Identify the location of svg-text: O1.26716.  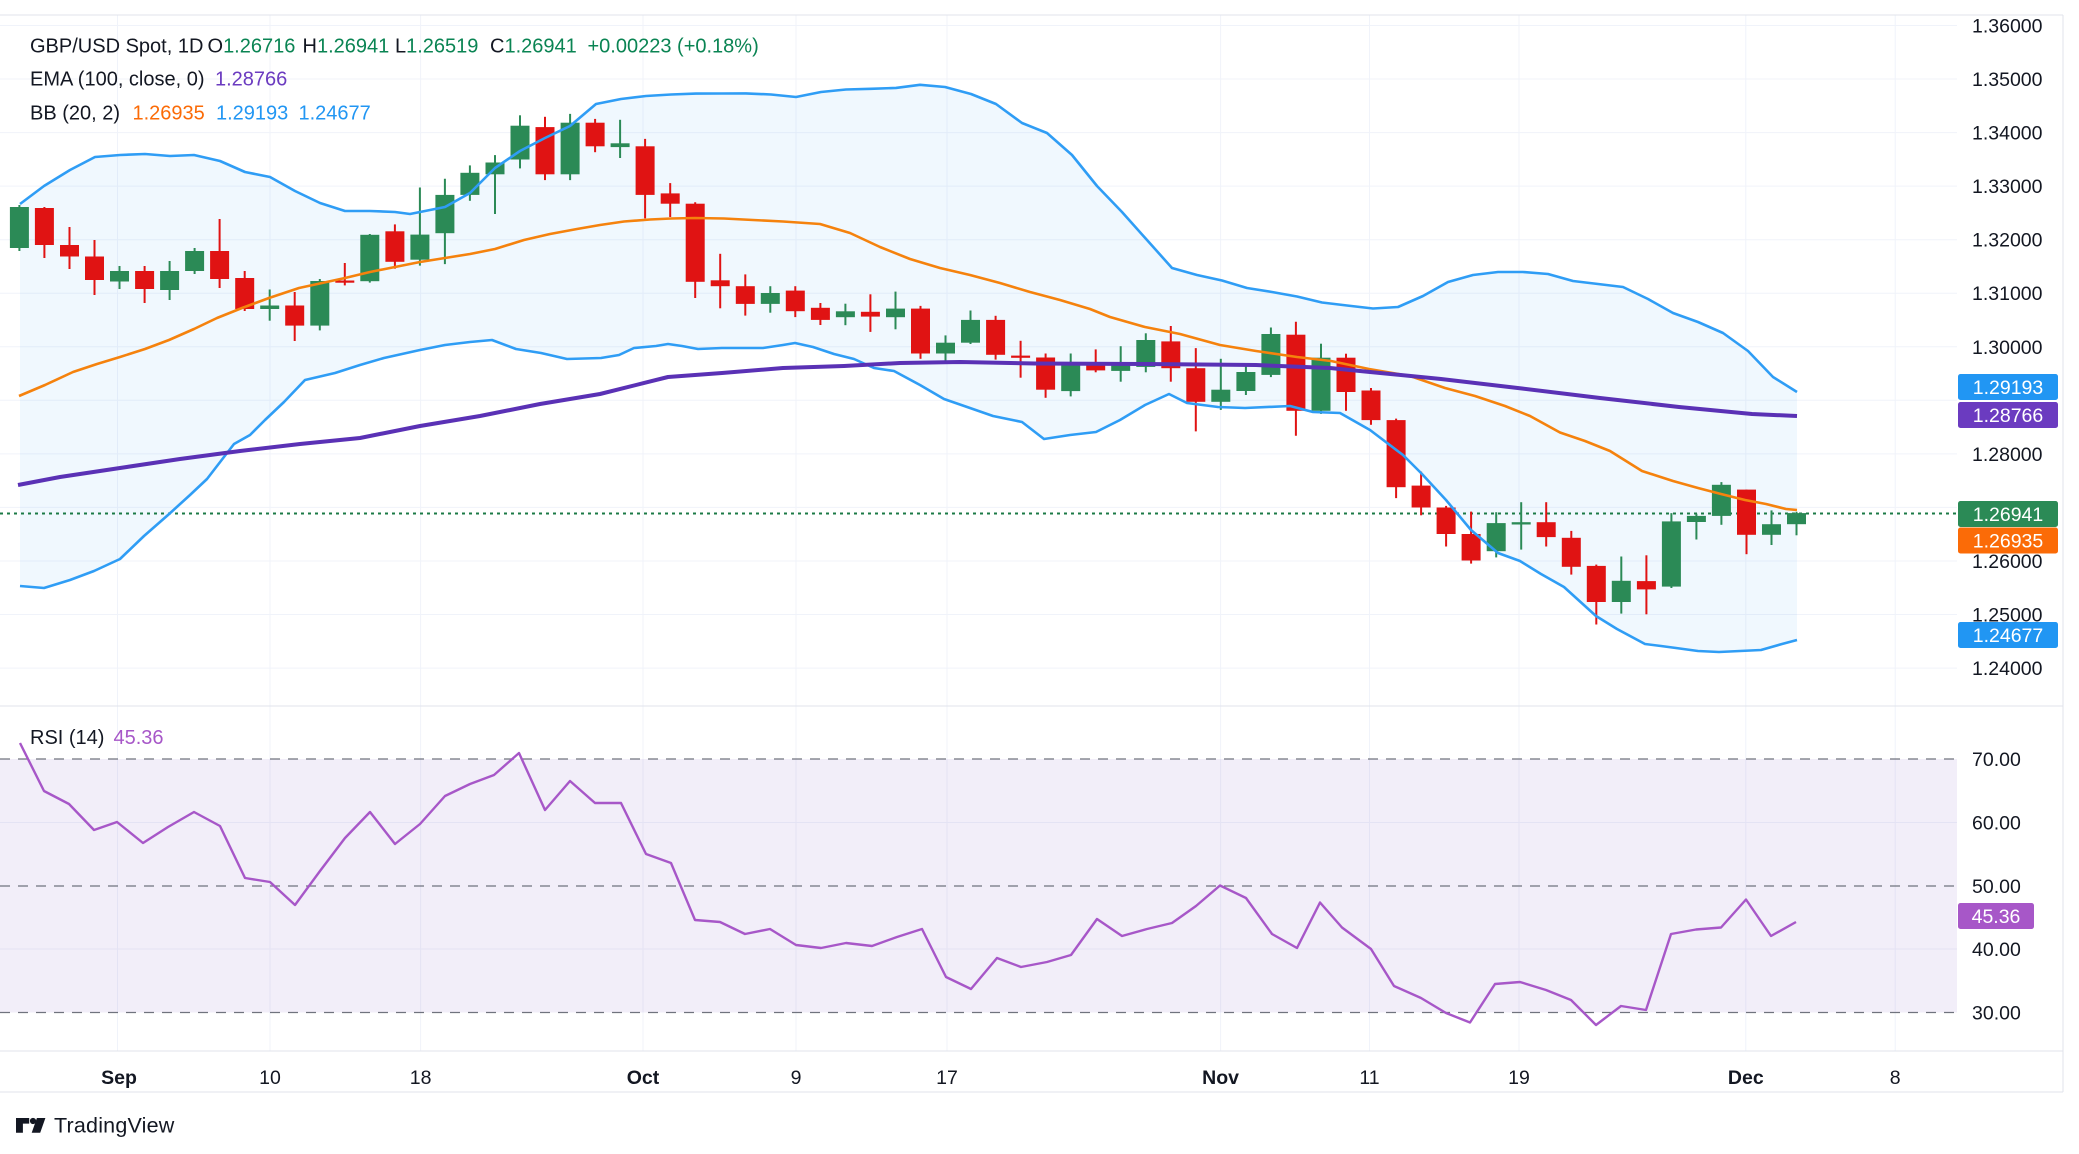
(252, 47).